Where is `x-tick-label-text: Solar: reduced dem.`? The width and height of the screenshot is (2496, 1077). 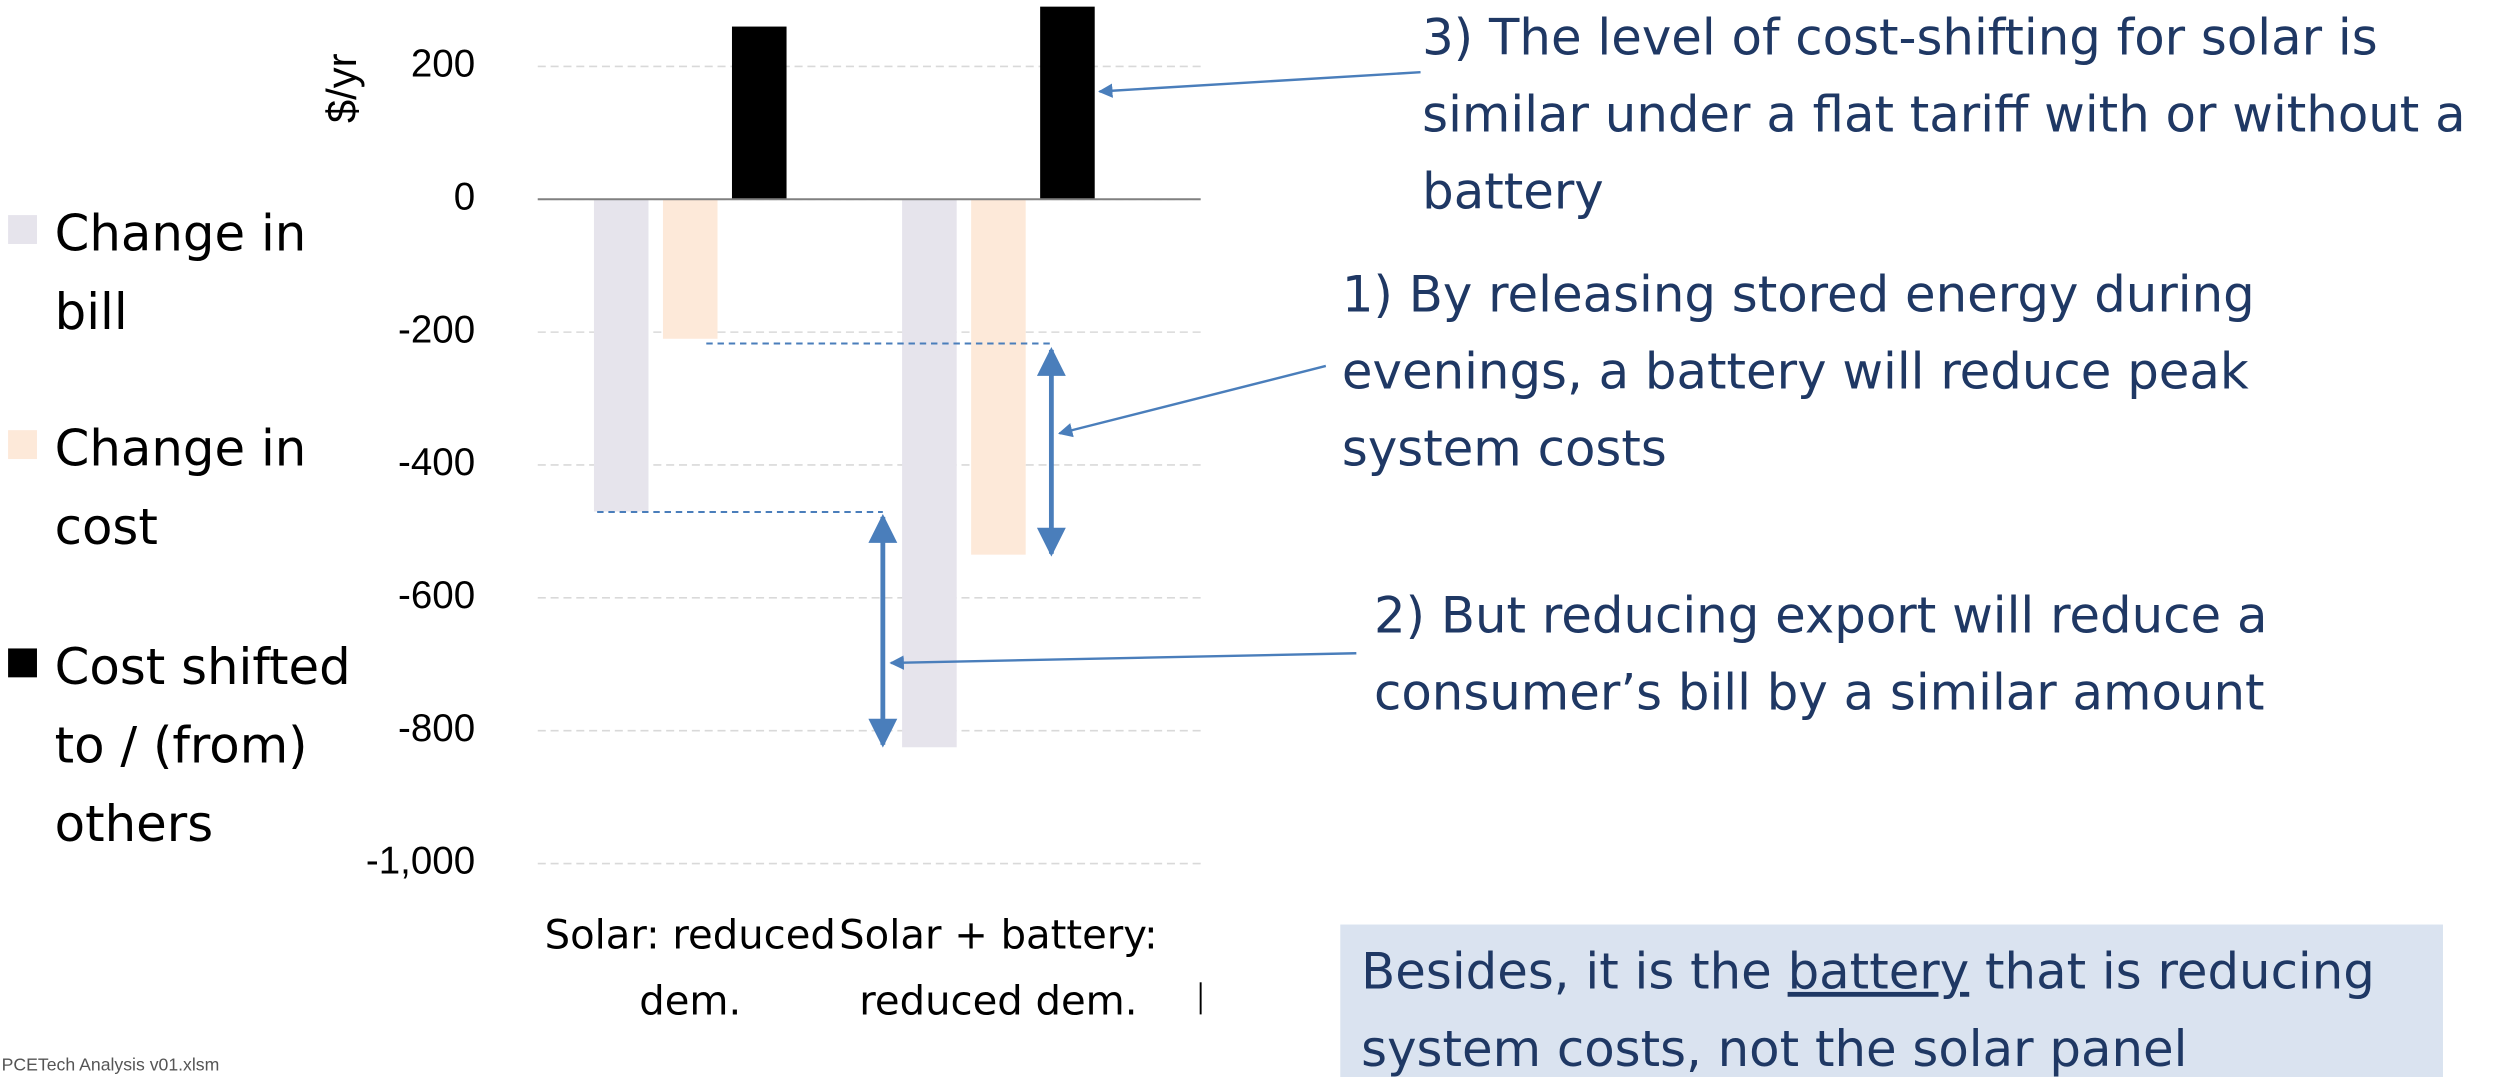
x-tick-label-text: Solar: reduced dem. is located at coordinates (690, 968).